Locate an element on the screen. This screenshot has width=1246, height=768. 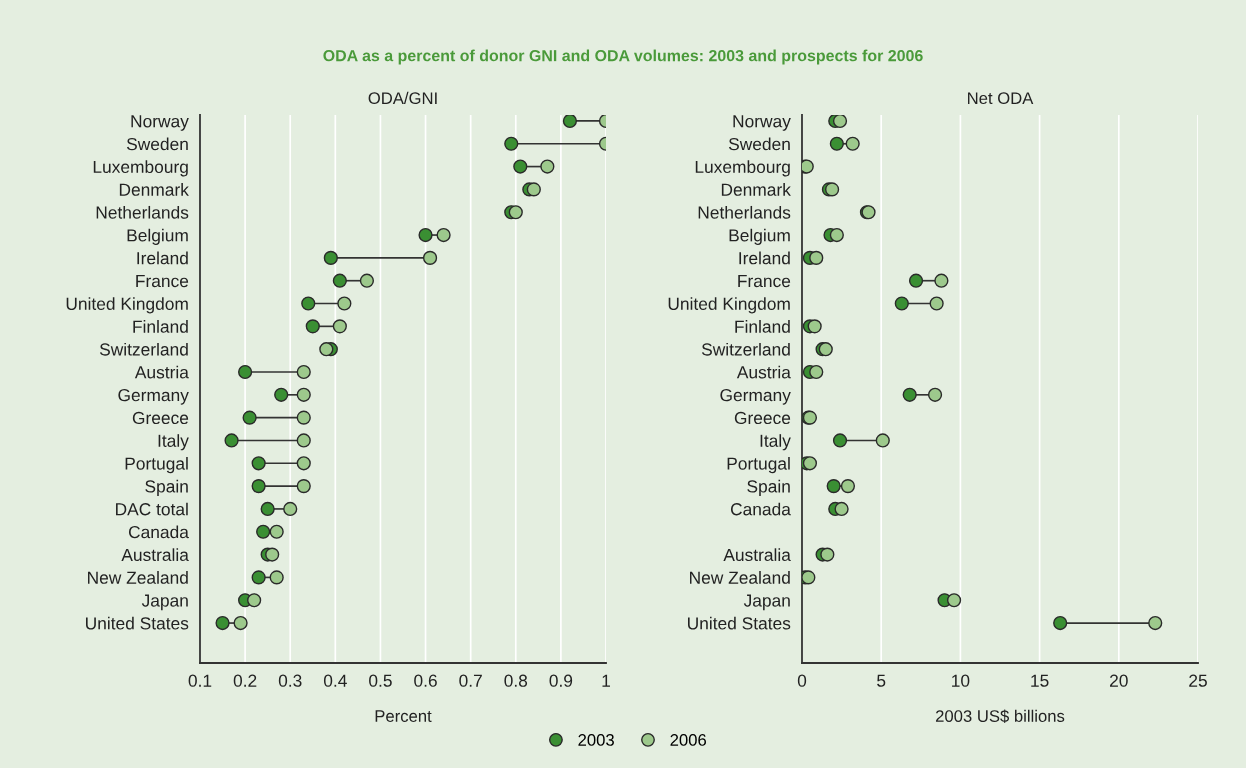
x-tick-label: 0.5 is located at coordinates (380, 680).